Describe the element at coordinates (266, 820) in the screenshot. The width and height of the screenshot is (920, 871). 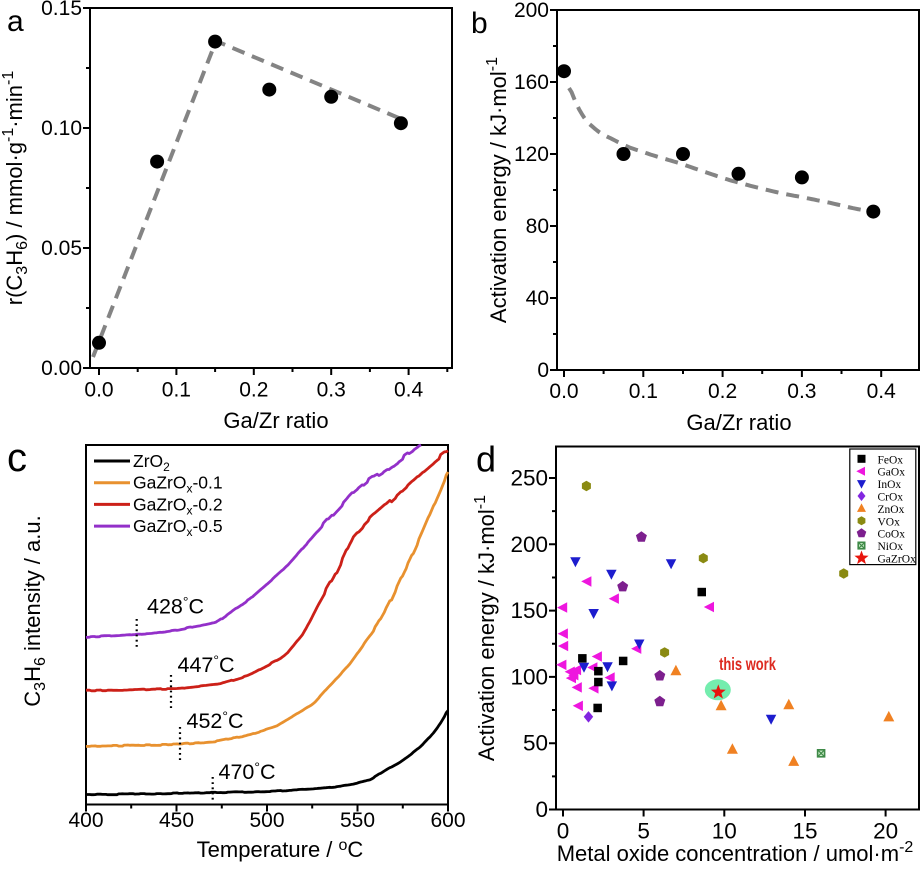
I see `svg-text: 500` at that location.